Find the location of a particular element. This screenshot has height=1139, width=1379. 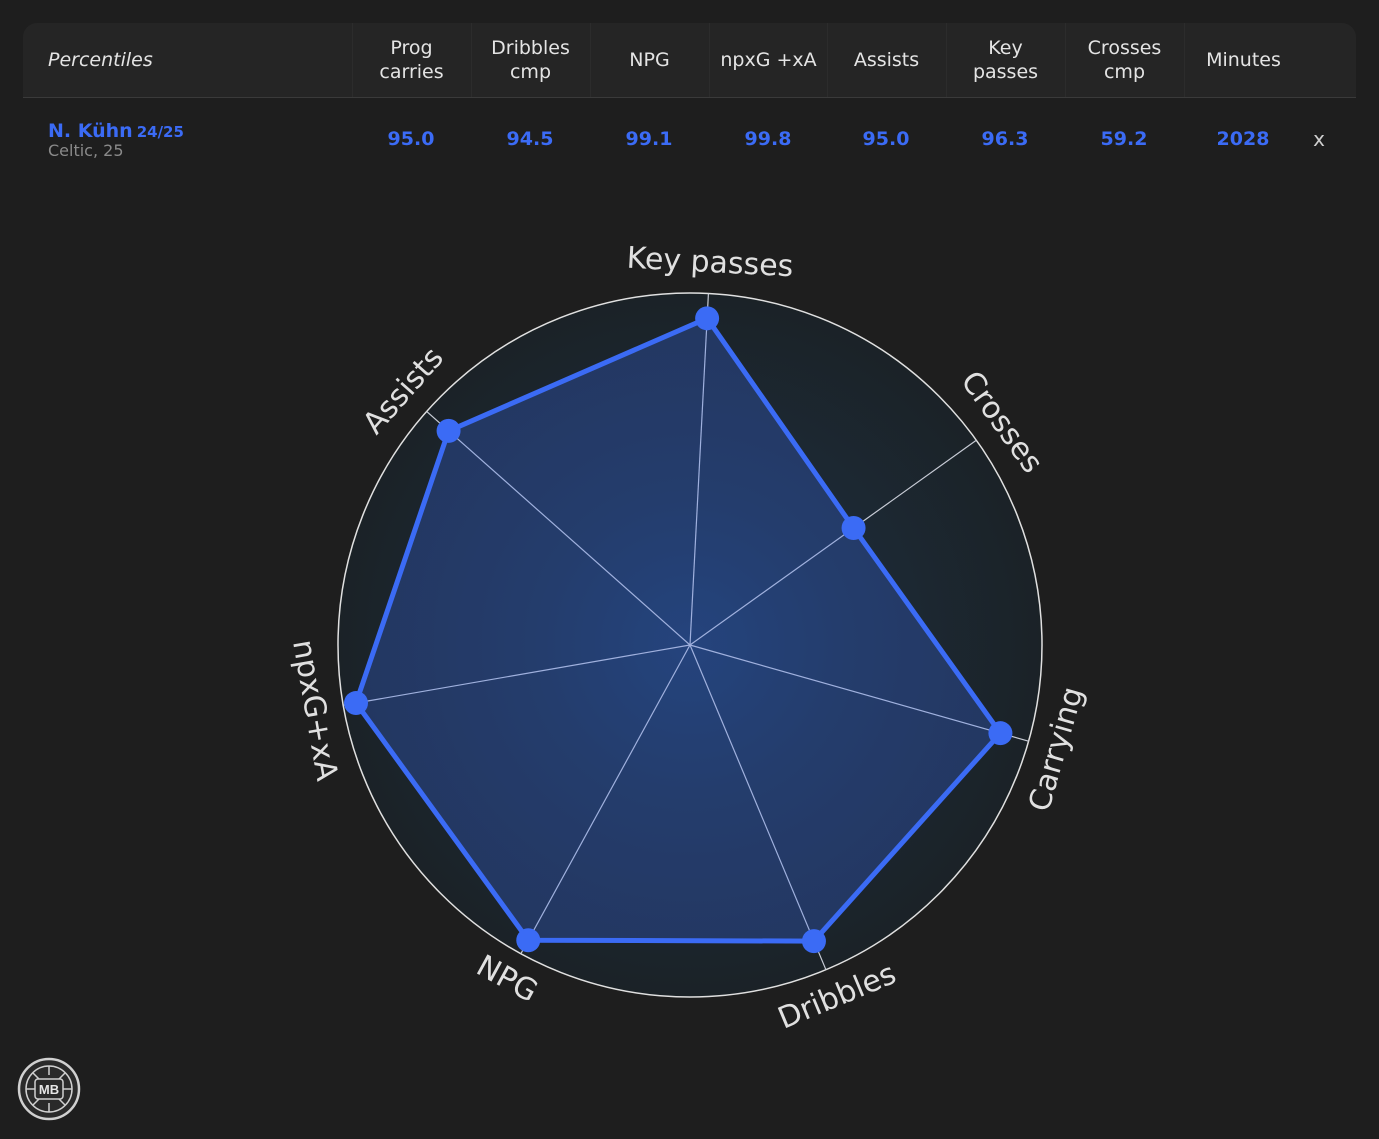

player-cell: N. Kühn 24/25 Celtic, 25 is located at coordinates (116, 140).